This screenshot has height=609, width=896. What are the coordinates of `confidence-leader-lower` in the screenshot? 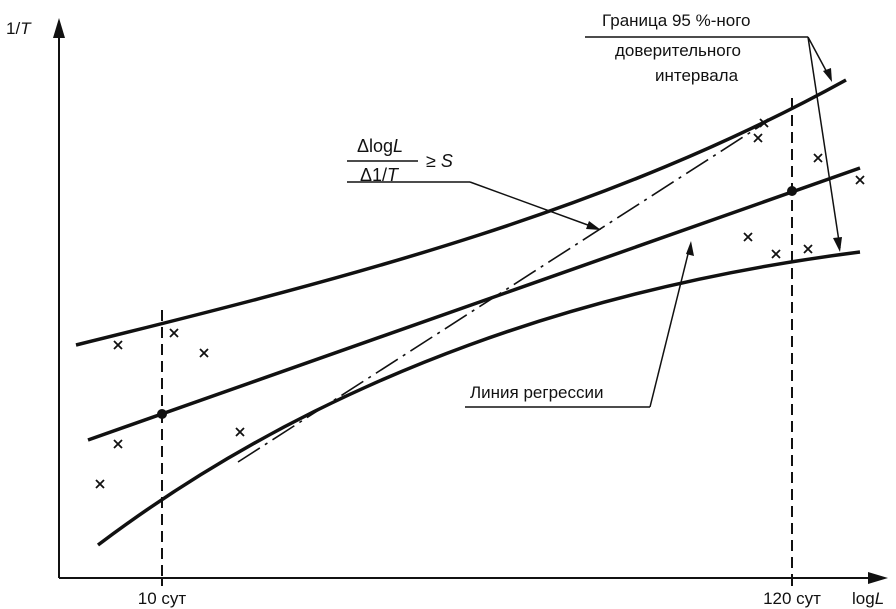 It's located at (824, 142).